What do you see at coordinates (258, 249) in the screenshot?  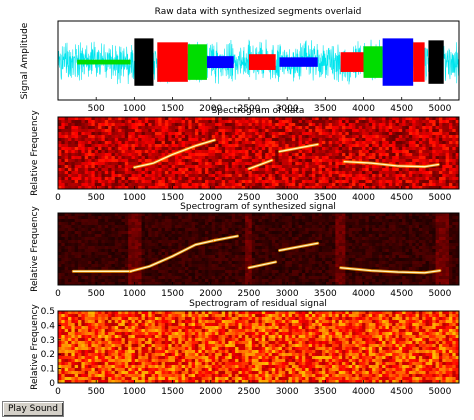 I see `plot-area` at bounding box center [258, 249].